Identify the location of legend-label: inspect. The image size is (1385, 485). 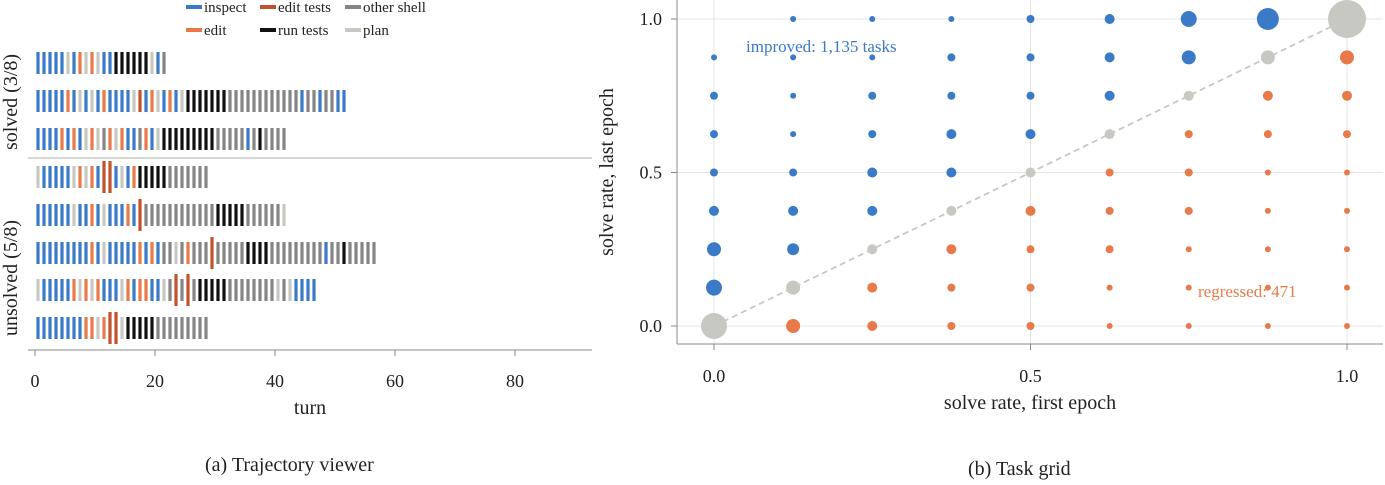
(225, 8).